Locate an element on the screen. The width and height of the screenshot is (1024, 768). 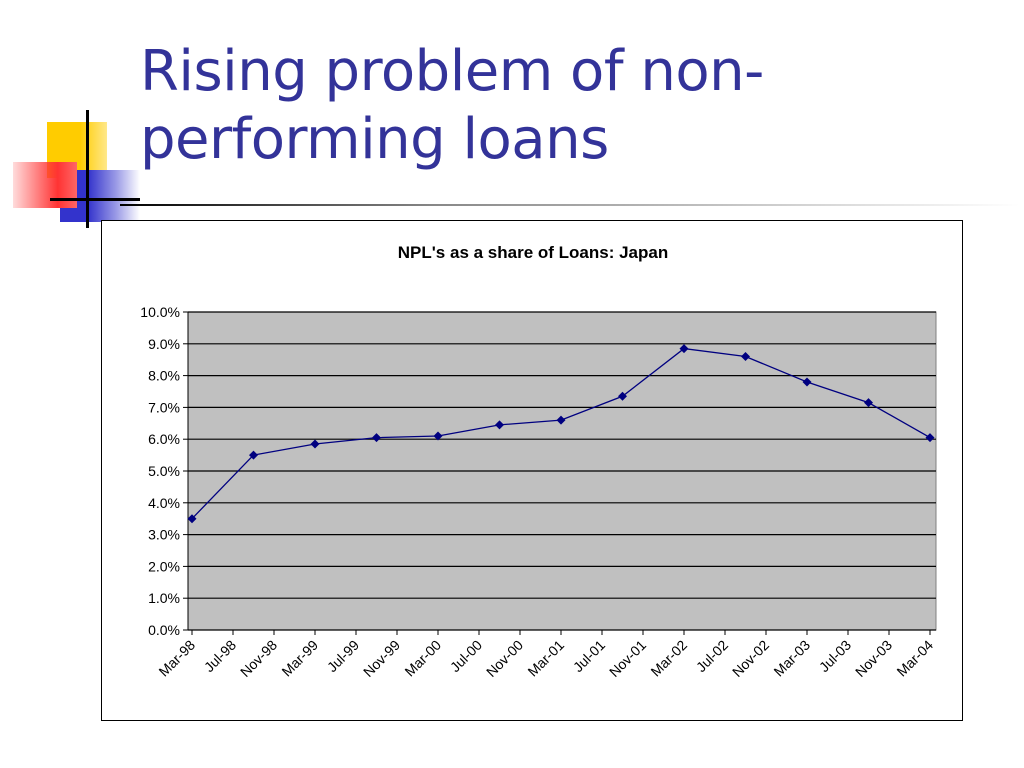
x-tick-label: Jul-02 is located at coordinates (712, 656).